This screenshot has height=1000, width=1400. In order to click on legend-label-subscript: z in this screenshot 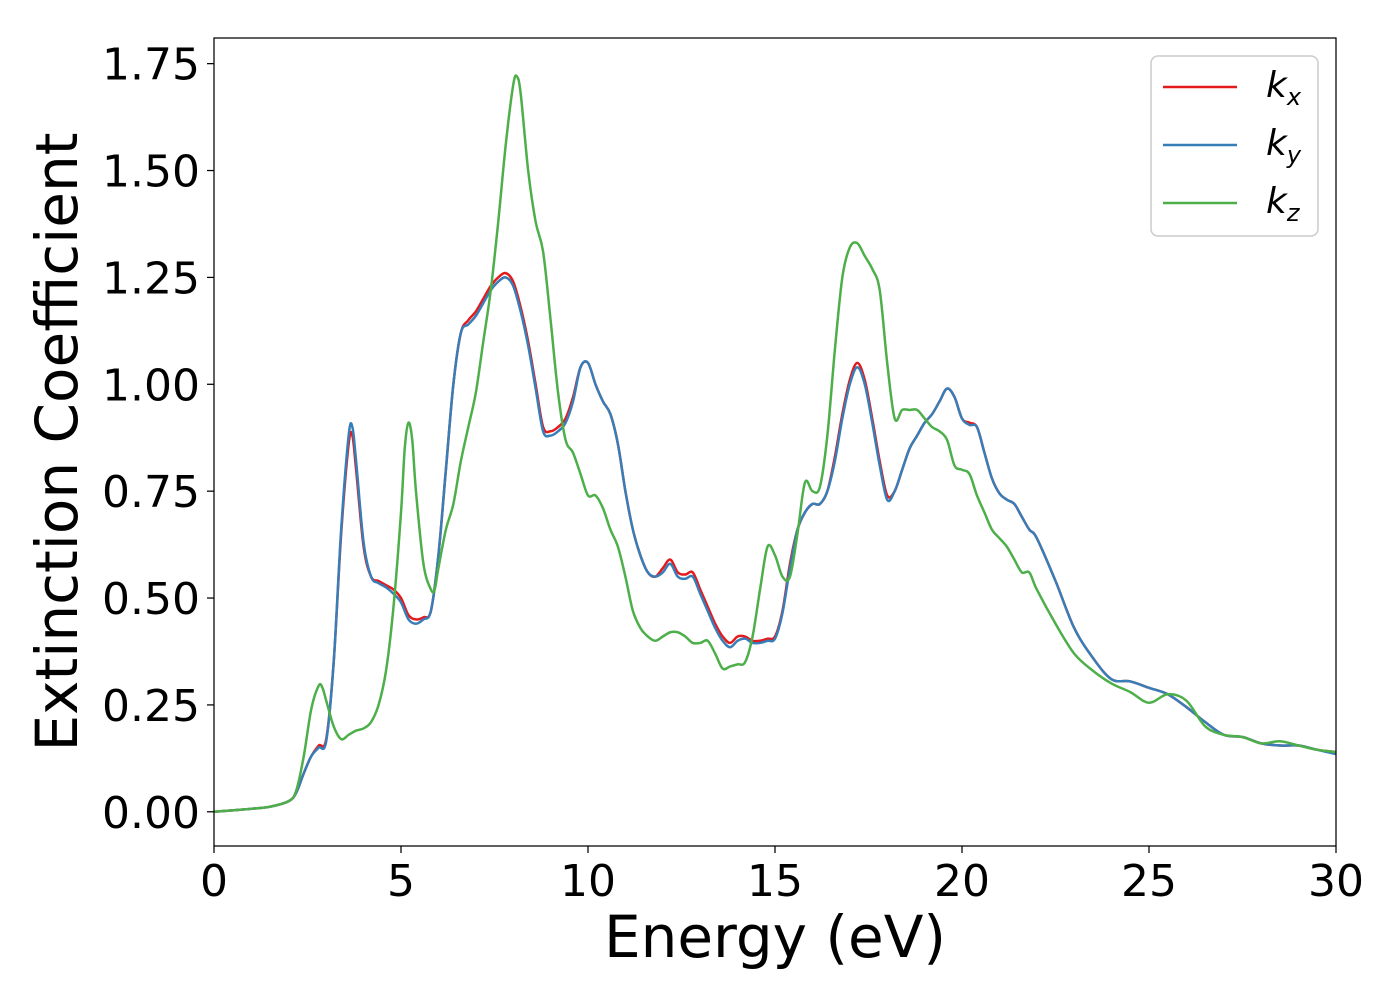, I will do `click(1293, 213)`.